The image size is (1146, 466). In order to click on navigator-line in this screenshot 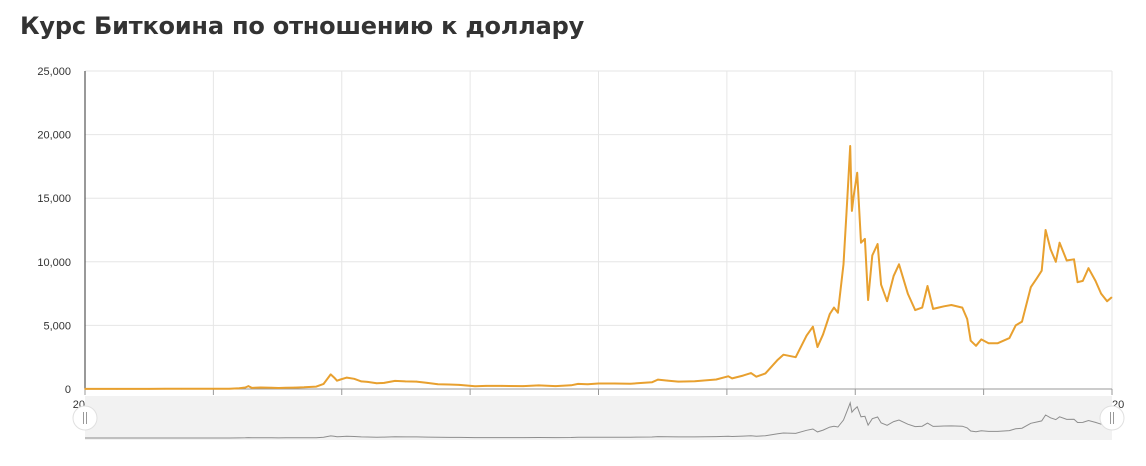, I will do `click(598, 420)`.